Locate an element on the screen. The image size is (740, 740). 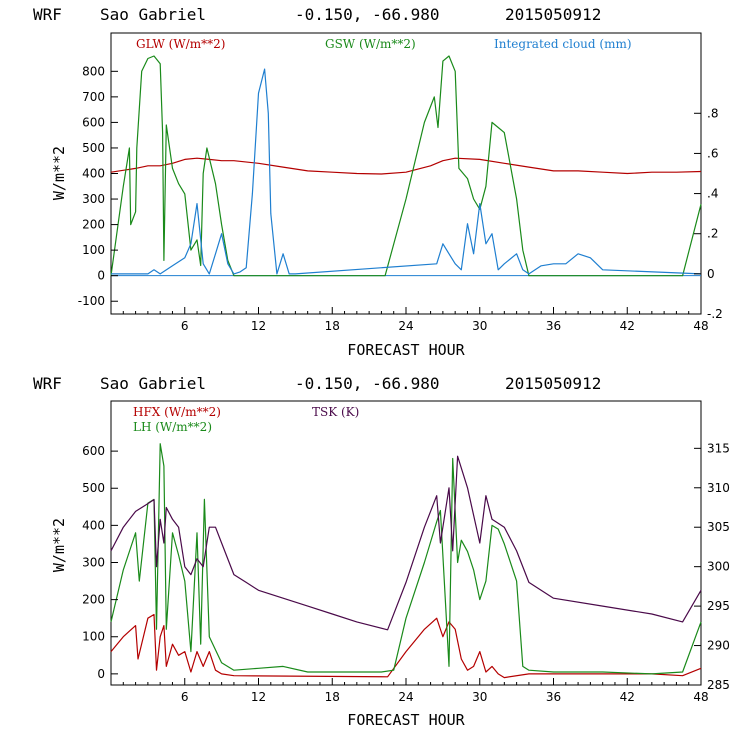
y-tick-label: 800 is located at coordinates (93, 71).